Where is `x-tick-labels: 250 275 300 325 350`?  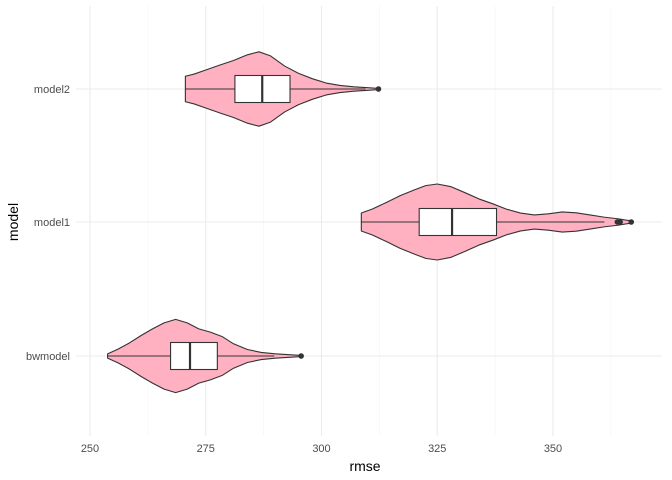 x-tick-labels: 250 275 300 325 350 is located at coordinates (321, 449).